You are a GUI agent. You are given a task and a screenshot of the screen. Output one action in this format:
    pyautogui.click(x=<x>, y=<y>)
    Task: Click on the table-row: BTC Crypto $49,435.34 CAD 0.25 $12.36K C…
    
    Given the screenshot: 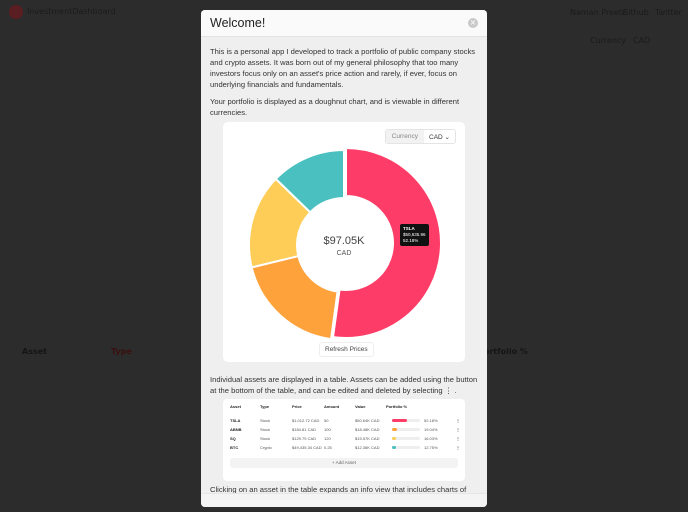 What is the action you would take?
    pyautogui.click(x=345, y=449)
    